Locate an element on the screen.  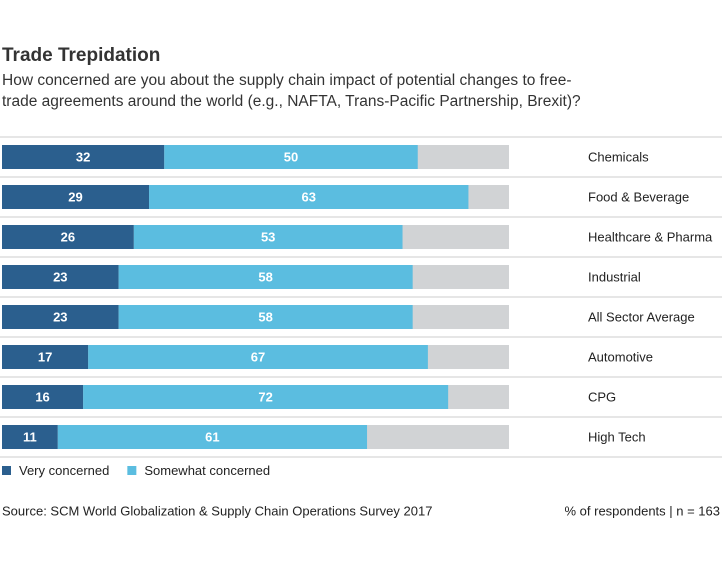
data-label: 67 is located at coordinates (258, 356).